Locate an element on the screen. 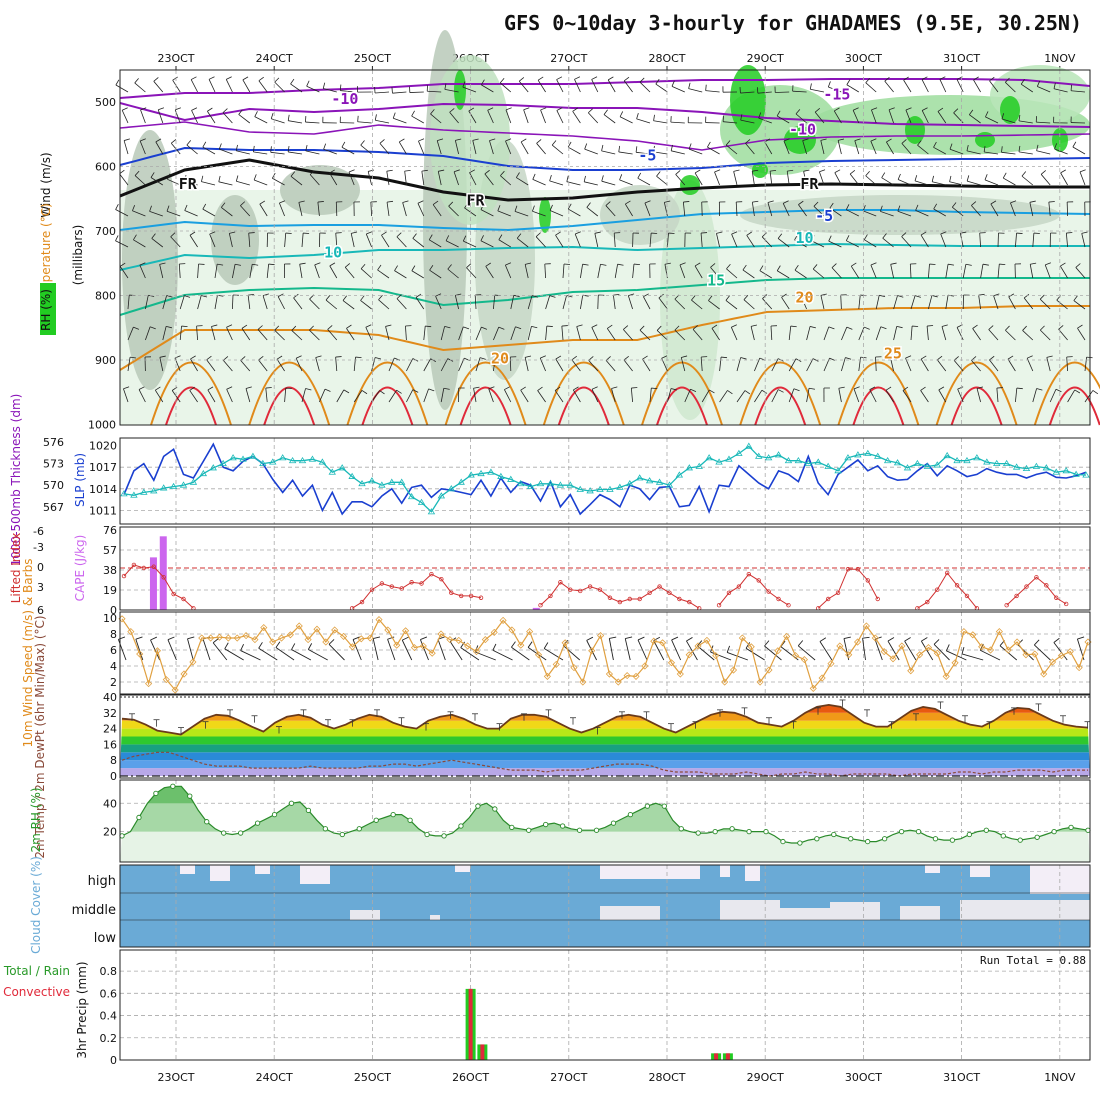  cape-frame is located at coordinates (605, 568).